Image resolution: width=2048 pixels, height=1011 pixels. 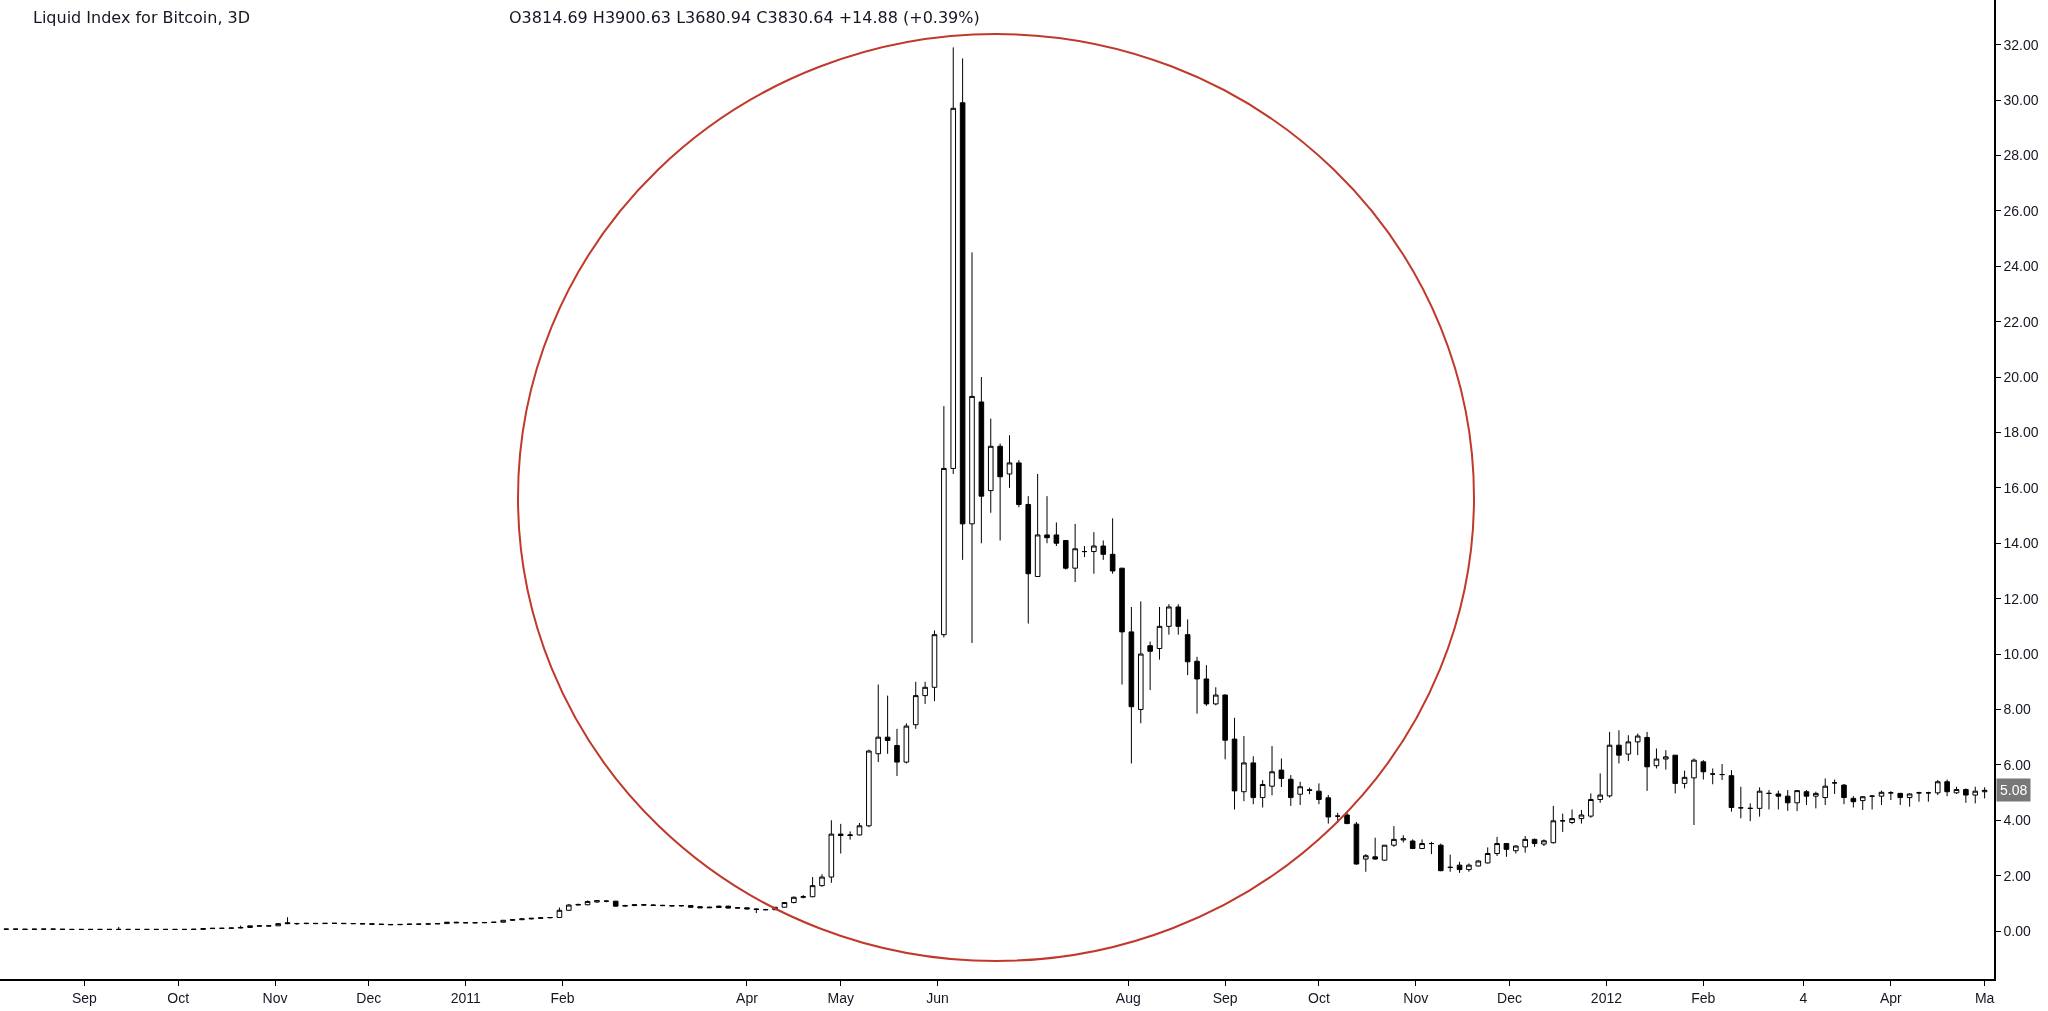 I want to click on y-tick-label: 16.00, so click(x=2021, y=487).